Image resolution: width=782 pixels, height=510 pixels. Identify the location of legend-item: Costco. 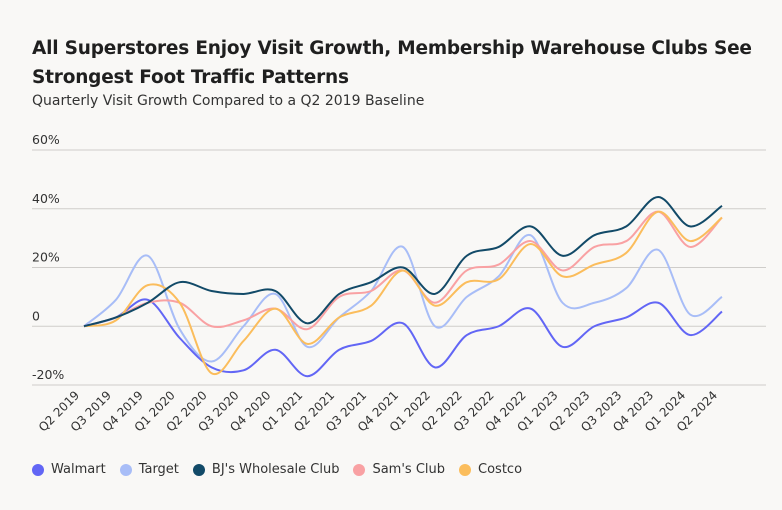
(490, 469).